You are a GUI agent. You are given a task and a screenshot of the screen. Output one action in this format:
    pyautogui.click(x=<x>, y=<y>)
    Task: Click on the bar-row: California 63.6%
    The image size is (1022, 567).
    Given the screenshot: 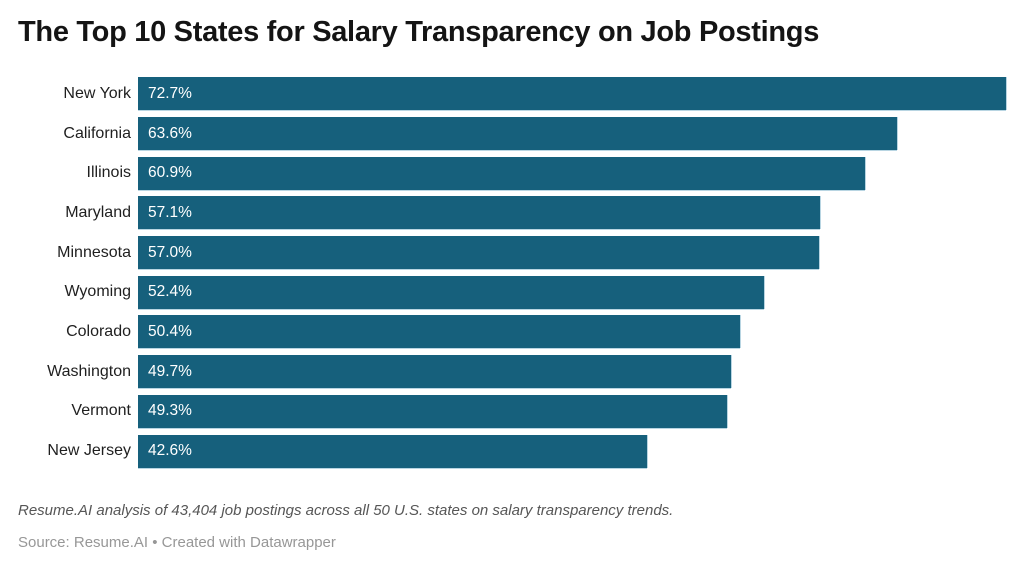 What is the action you would take?
    pyautogui.click(x=512, y=134)
    